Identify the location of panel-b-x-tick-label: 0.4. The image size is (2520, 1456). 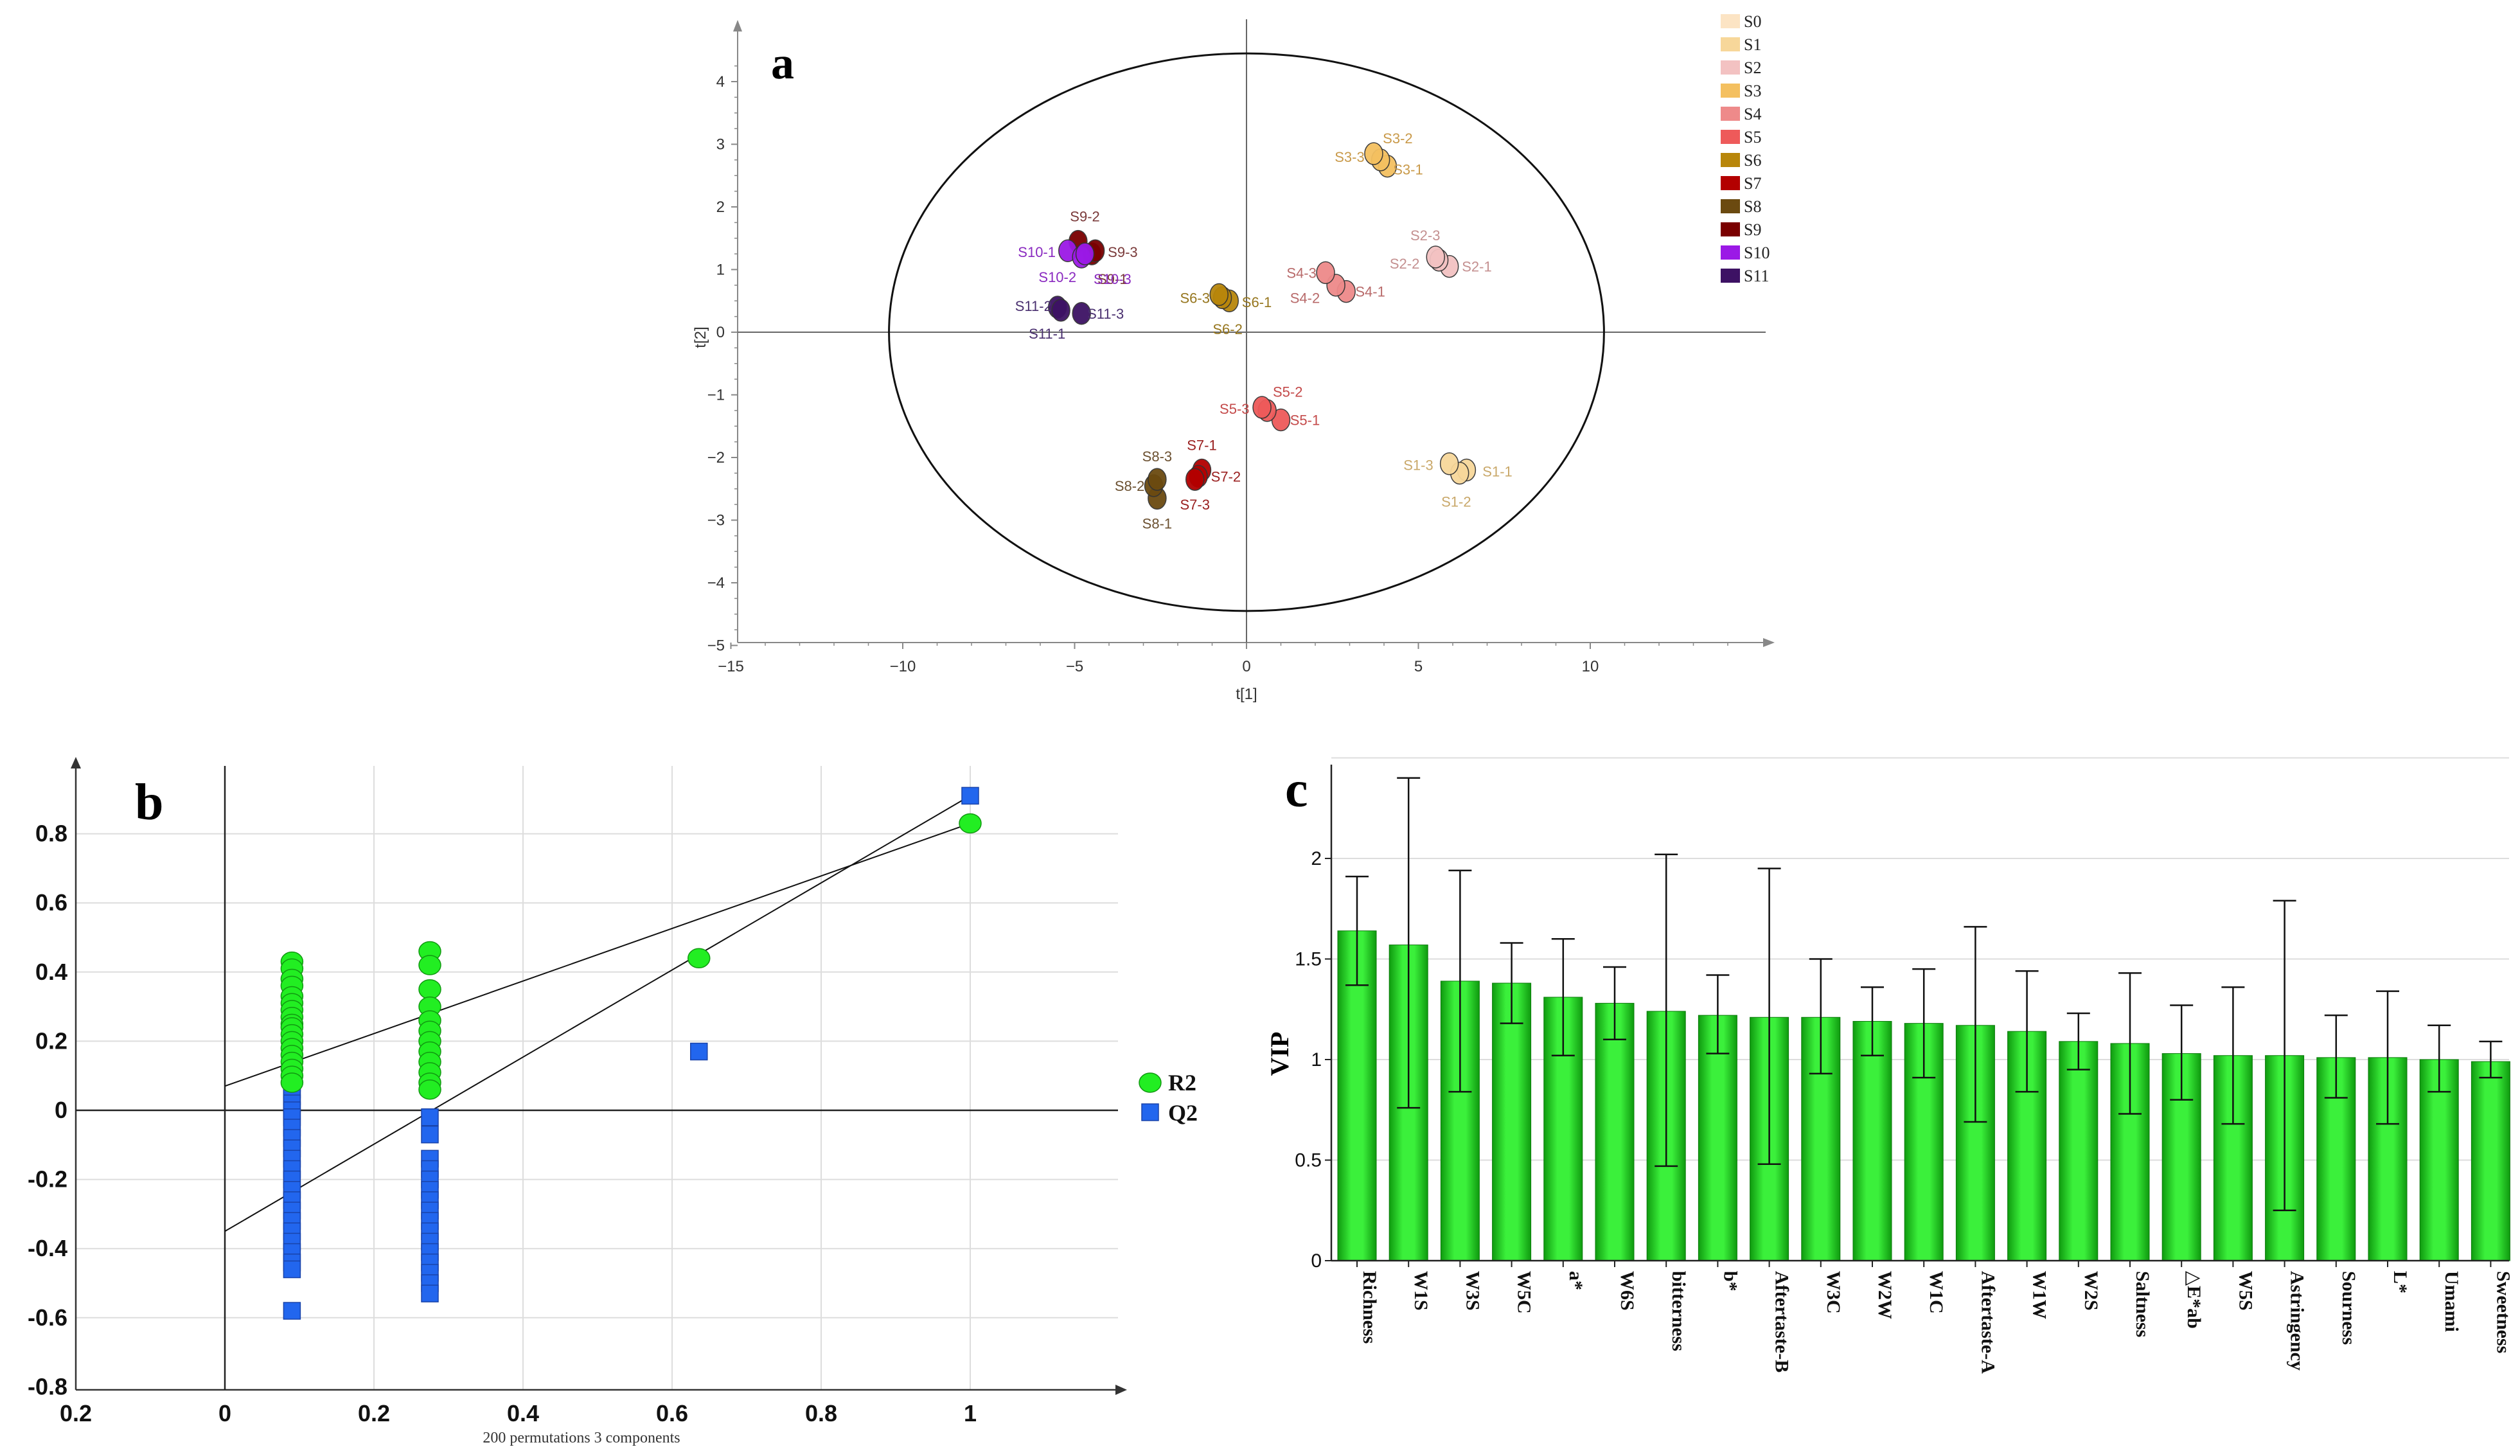
(523, 1413).